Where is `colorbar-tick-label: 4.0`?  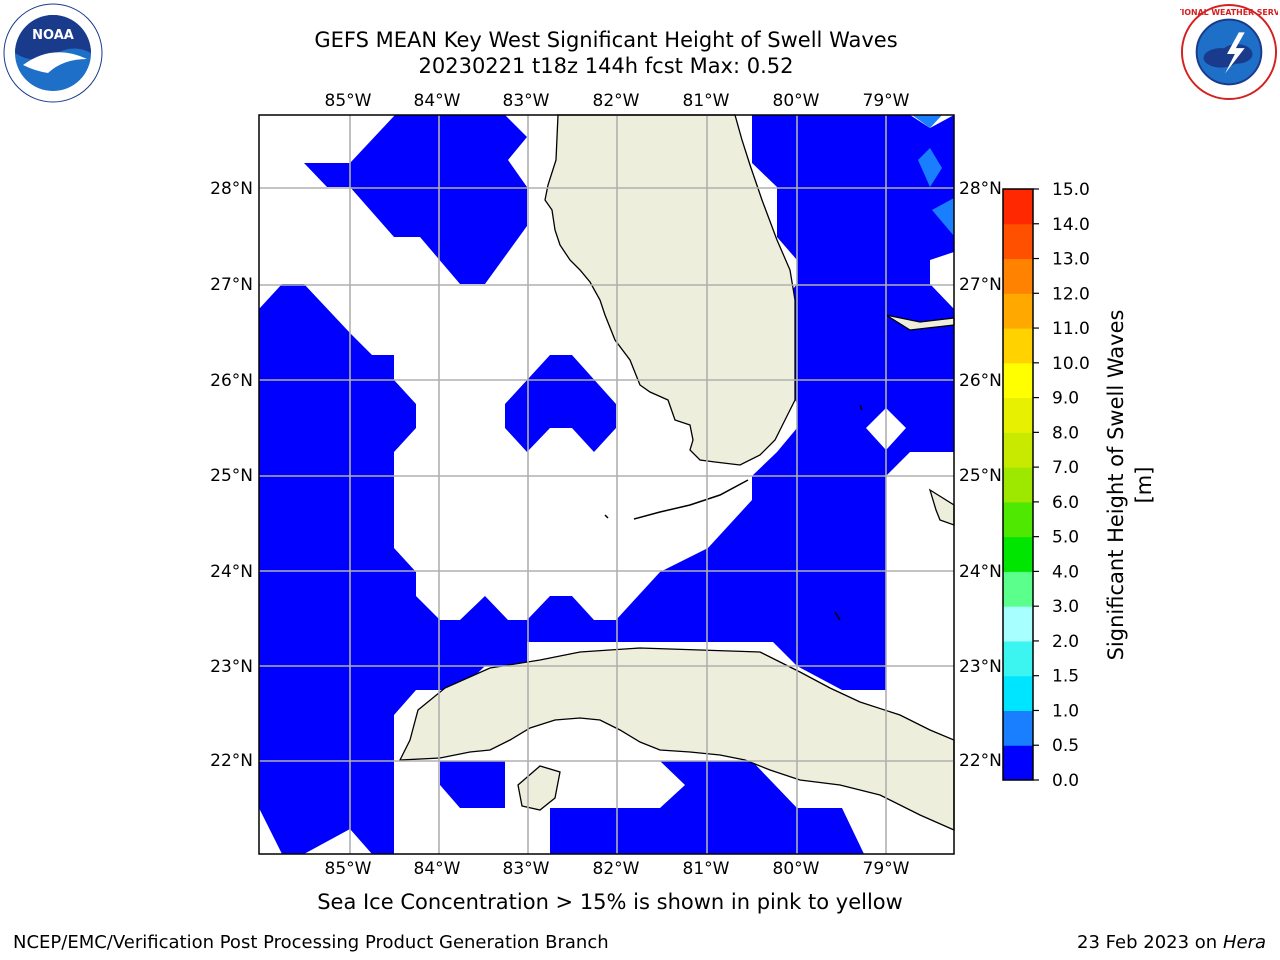
colorbar-tick-label: 4.0 is located at coordinates (1065, 572).